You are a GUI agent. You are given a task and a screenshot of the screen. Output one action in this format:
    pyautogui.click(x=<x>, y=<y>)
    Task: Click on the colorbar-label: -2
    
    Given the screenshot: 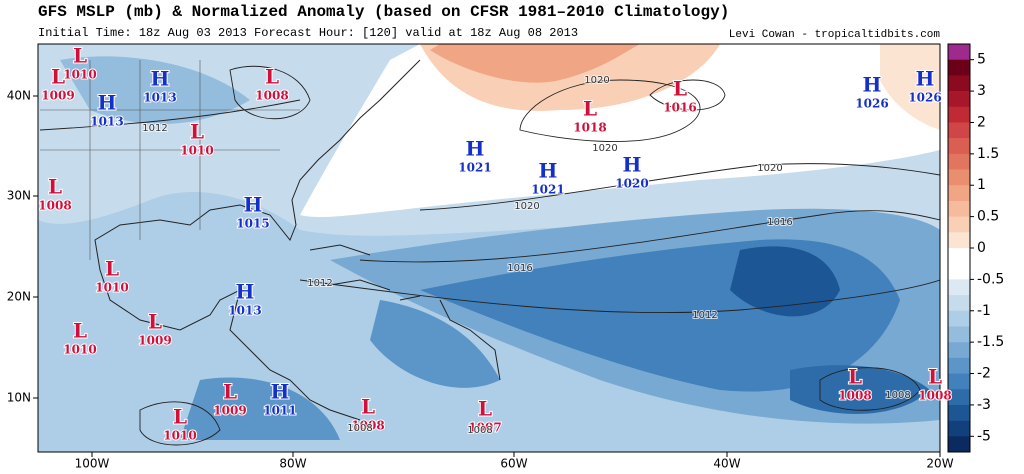 What is the action you would take?
    pyautogui.click(x=984, y=374)
    